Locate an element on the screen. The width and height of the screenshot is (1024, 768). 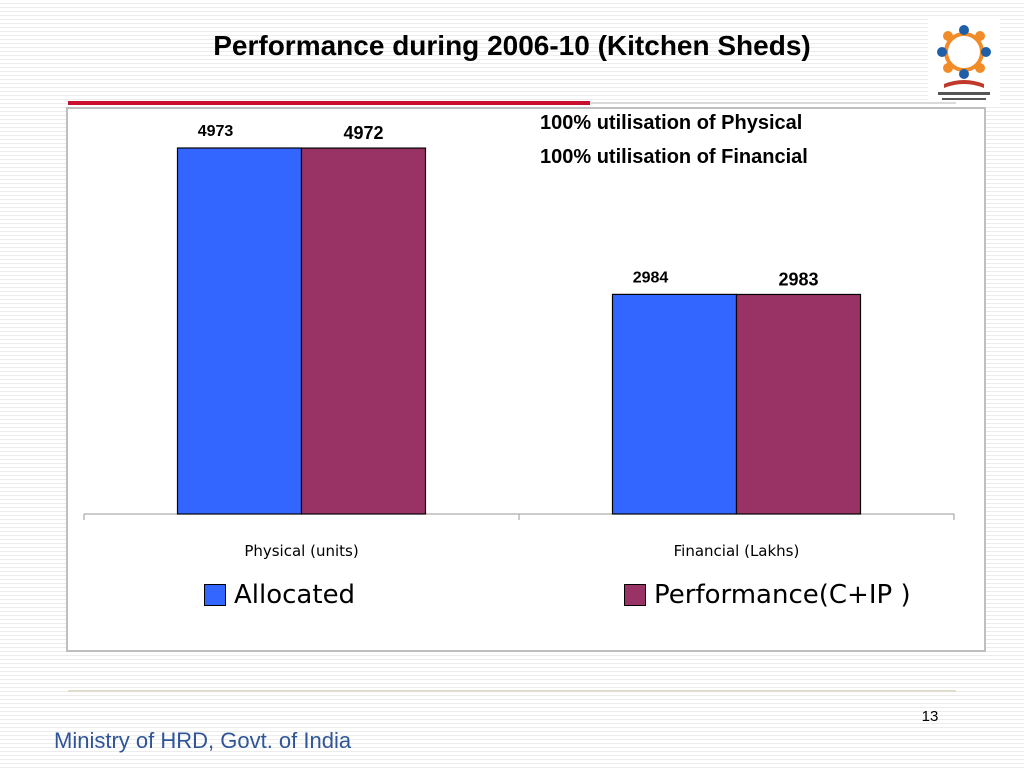
page-number: 13 is located at coordinates (930, 716).